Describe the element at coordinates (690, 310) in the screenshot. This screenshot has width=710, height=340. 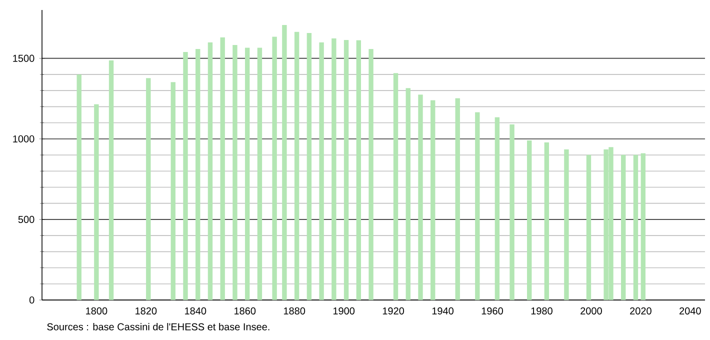
I see `x-tick-label: 2040` at that location.